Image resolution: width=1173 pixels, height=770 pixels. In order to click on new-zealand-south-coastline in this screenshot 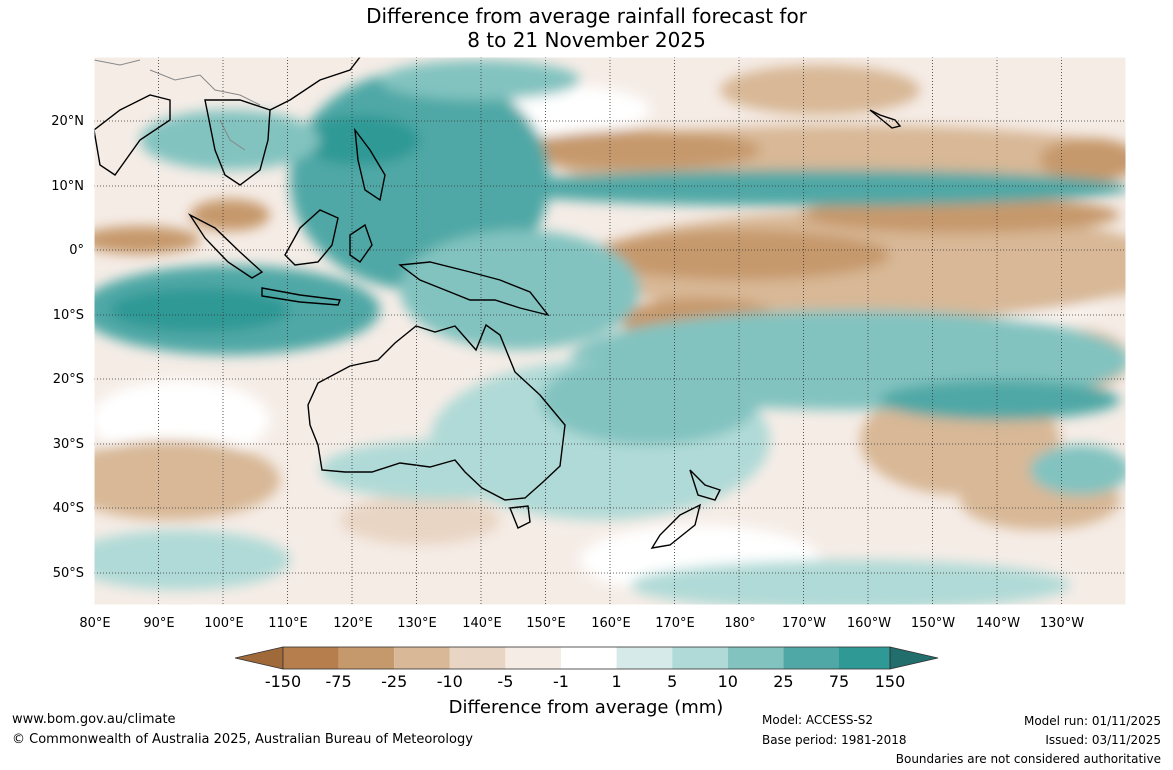, I will do `click(676, 526)`.